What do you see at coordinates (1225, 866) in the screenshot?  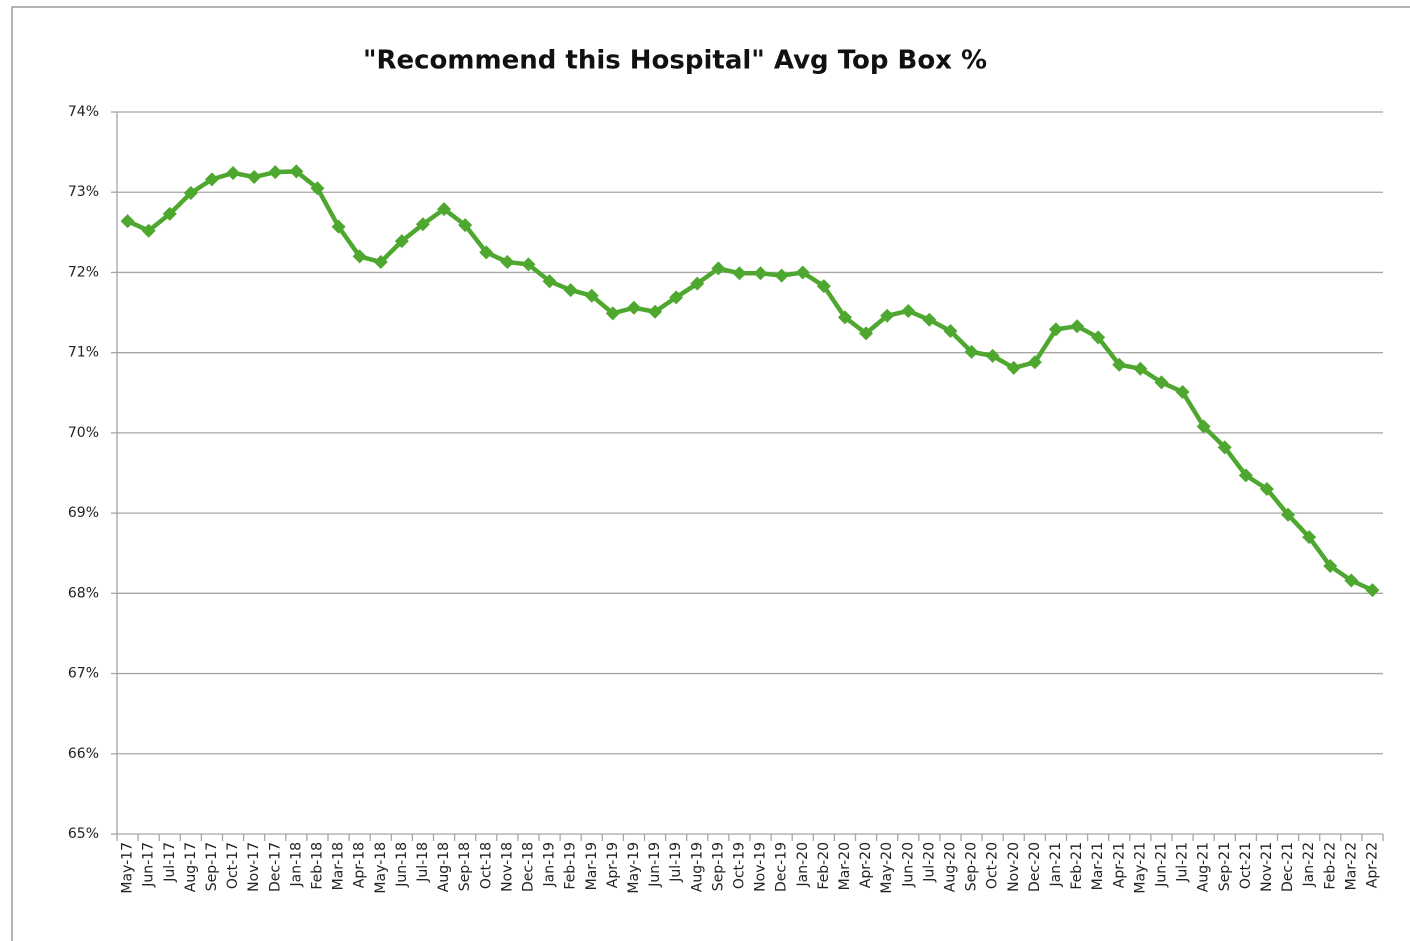 I see `x-tick-label: Sep-21` at bounding box center [1225, 866].